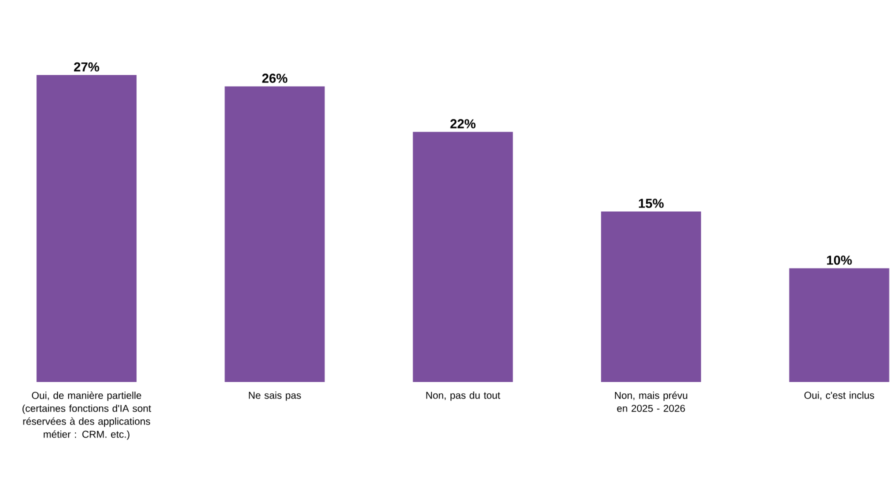 This screenshot has height=484, width=890. I want to click on x-tick-label: Oui, de manière partielle (certaines fonctions d'IA sont réservées à des applications métier : CRM. etc.), so click(87, 416).